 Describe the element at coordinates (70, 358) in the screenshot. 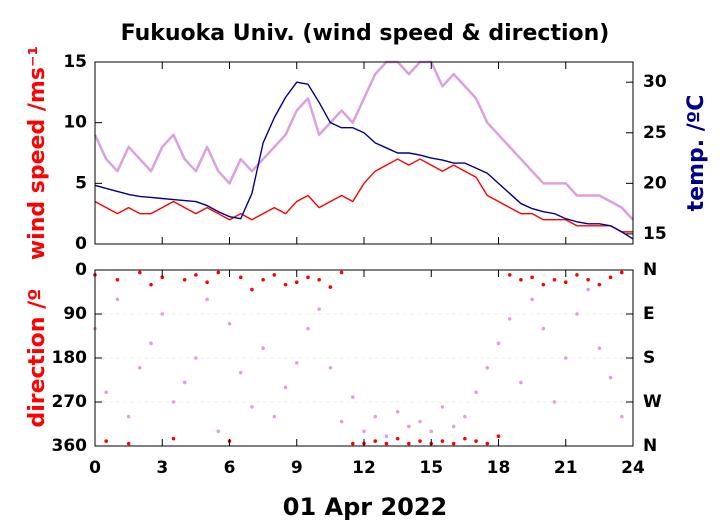

I see `y-tick-label: 180` at that location.